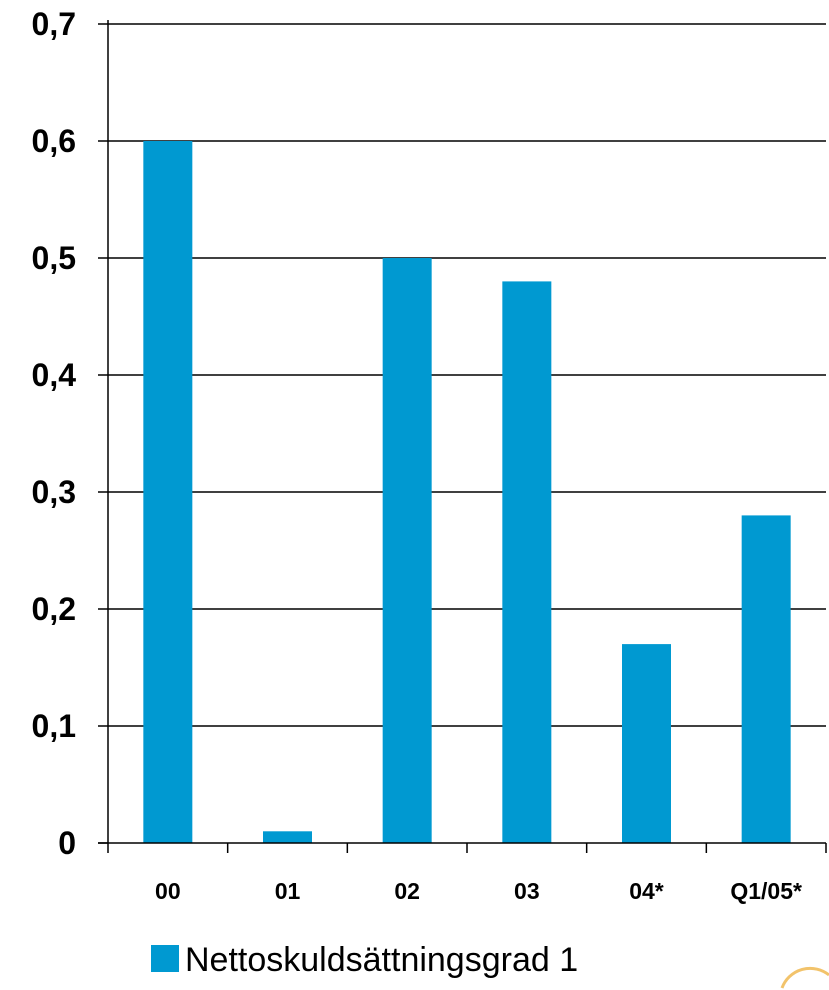 The width and height of the screenshot is (829, 990). What do you see at coordinates (467, 873) in the screenshot?
I see `x-axis-ticks: 00 01 02 03 04* Q1/05*` at bounding box center [467, 873].